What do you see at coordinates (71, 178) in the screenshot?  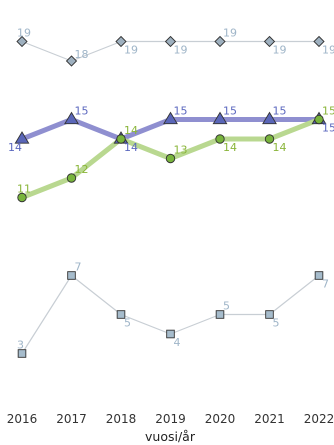 I see `series-3-point-2017` at bounding box center [71, 178].